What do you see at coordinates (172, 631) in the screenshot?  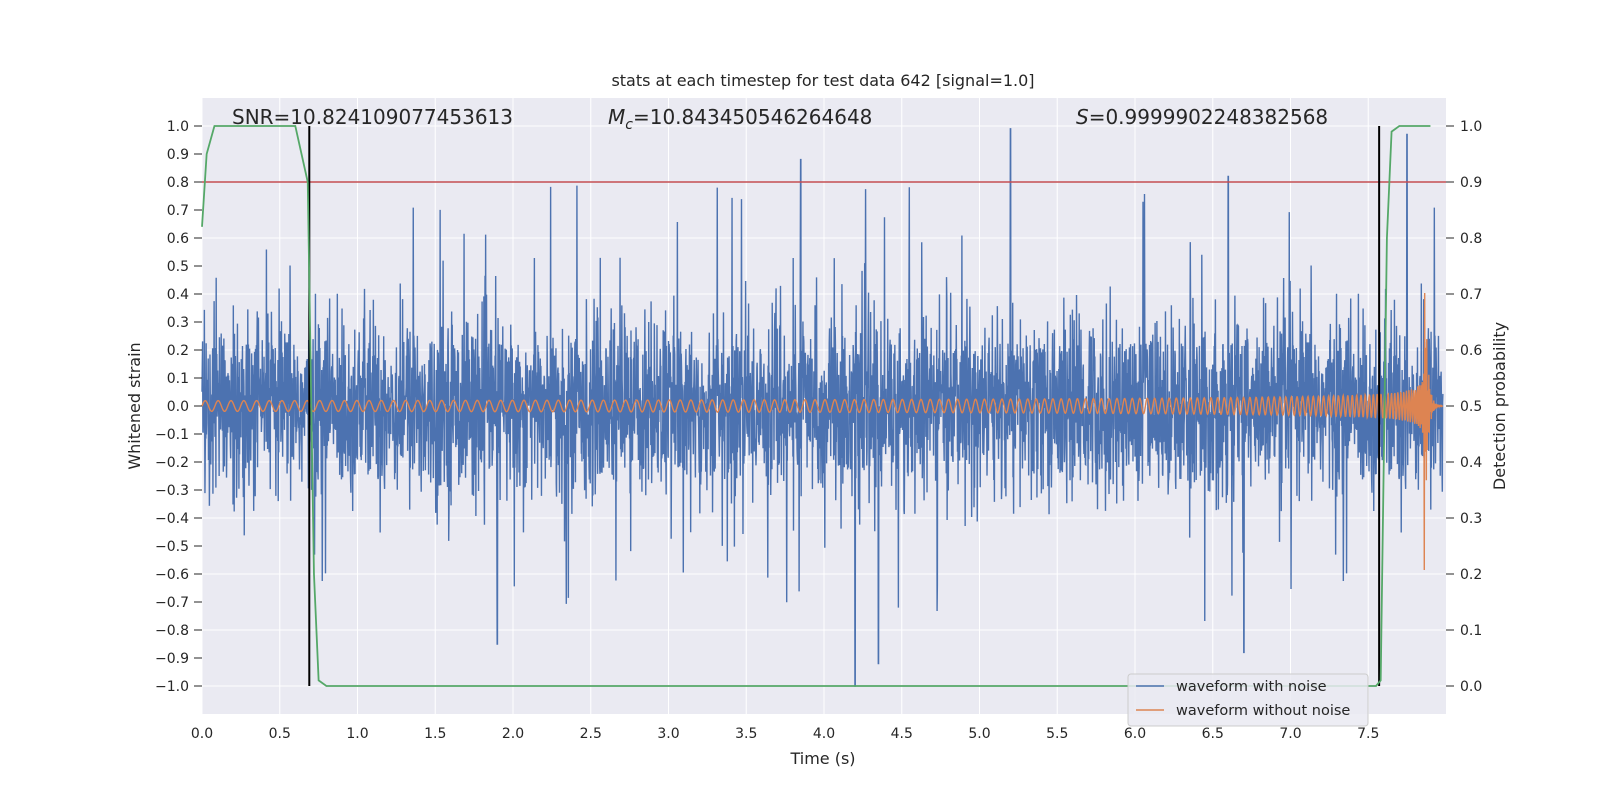 I see `y-left-tick-label: −0.8` at bounding box center [172, 631].